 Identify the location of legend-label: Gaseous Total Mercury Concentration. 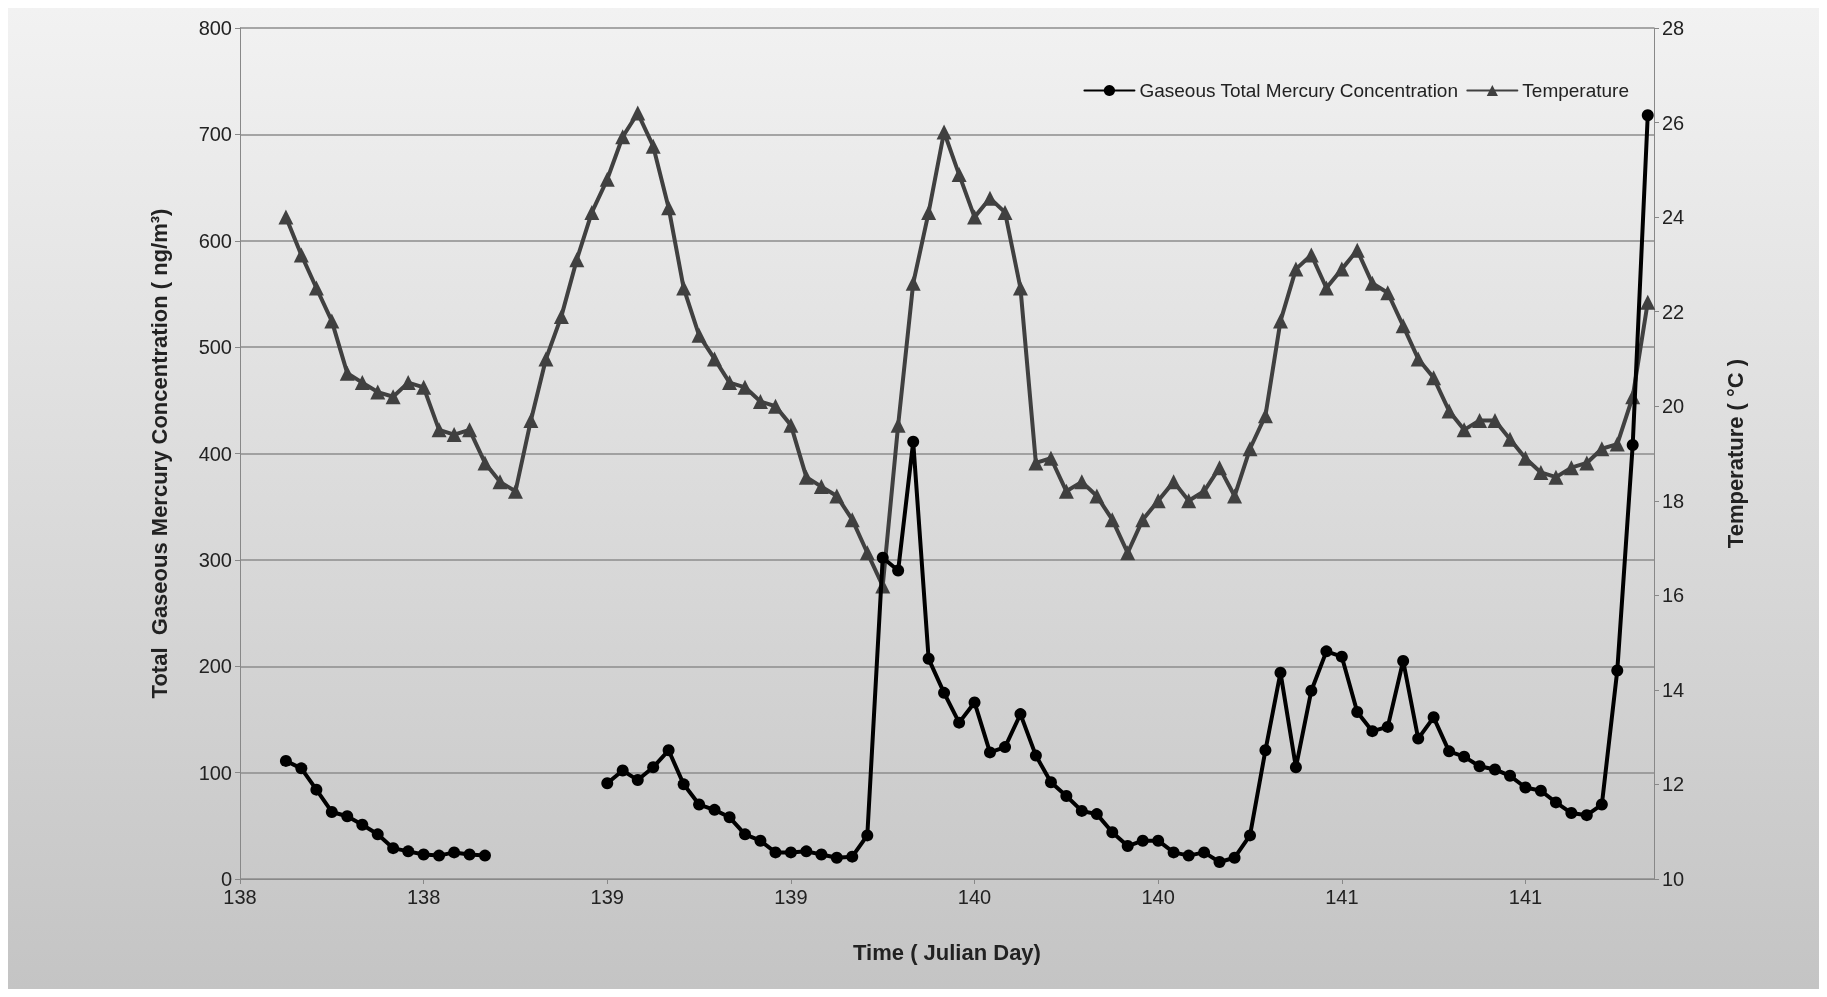
(1298, 90).